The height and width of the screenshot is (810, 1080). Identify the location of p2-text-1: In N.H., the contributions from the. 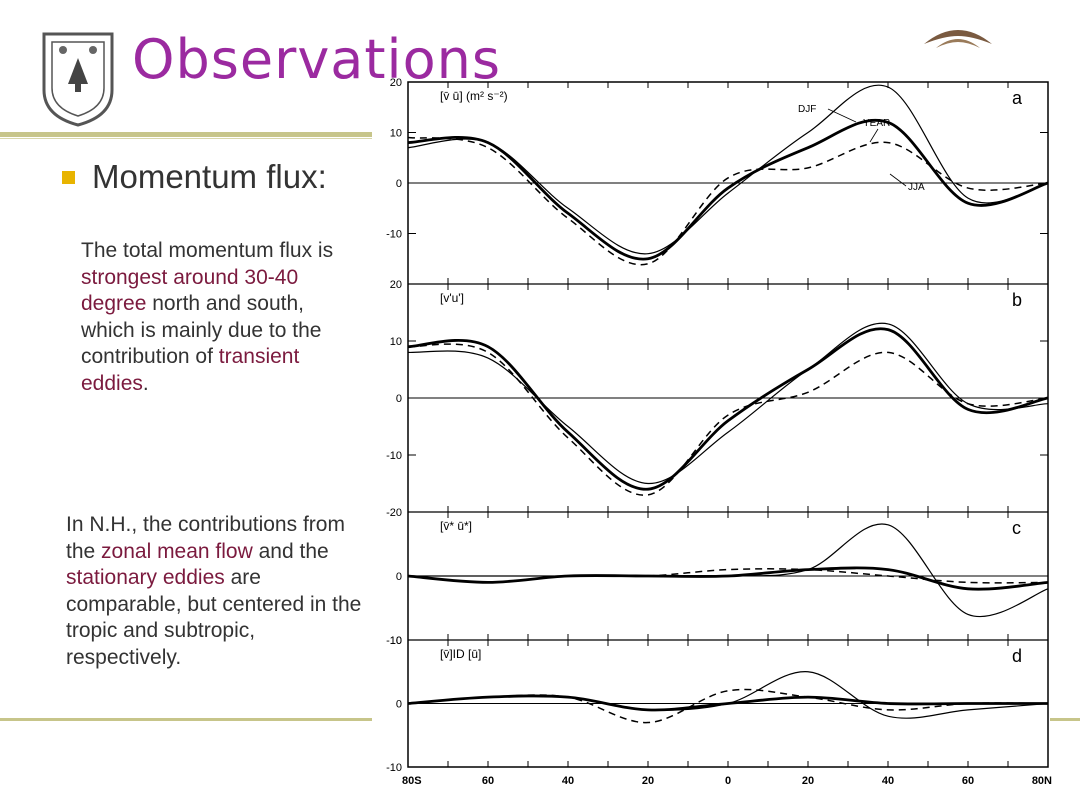
(205, 538).